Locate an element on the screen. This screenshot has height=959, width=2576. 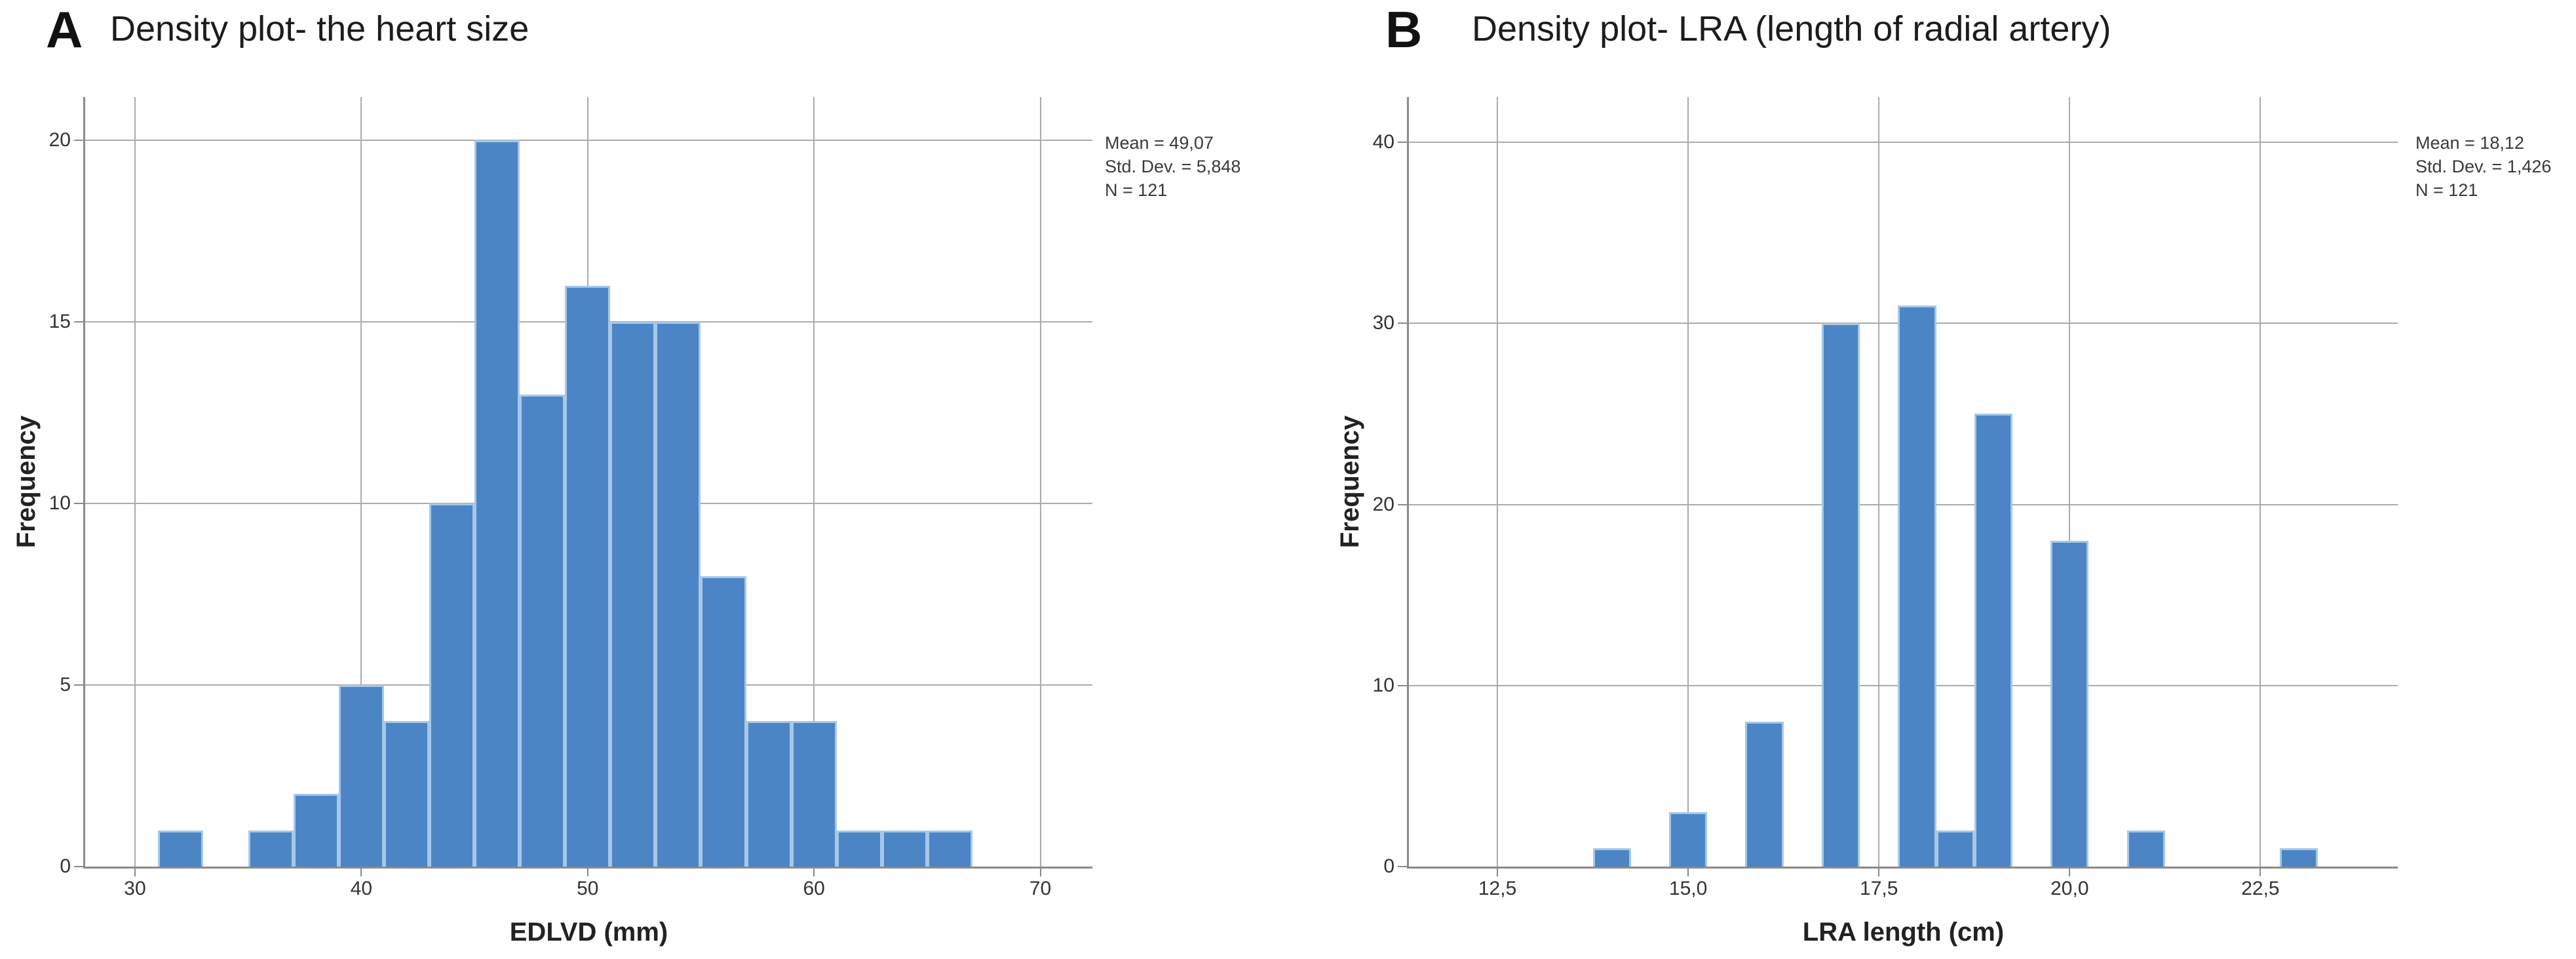
panel-b-letter: B is located at coordinates (1404, 29).